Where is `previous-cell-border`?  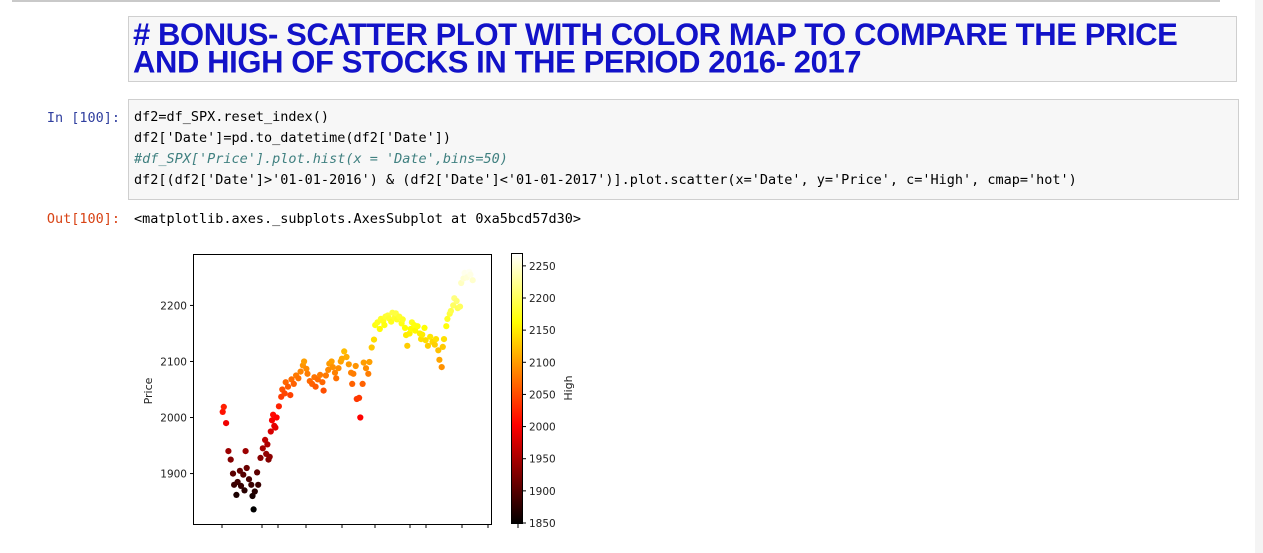
previous-cell-border is located at coordinates (616, 1).